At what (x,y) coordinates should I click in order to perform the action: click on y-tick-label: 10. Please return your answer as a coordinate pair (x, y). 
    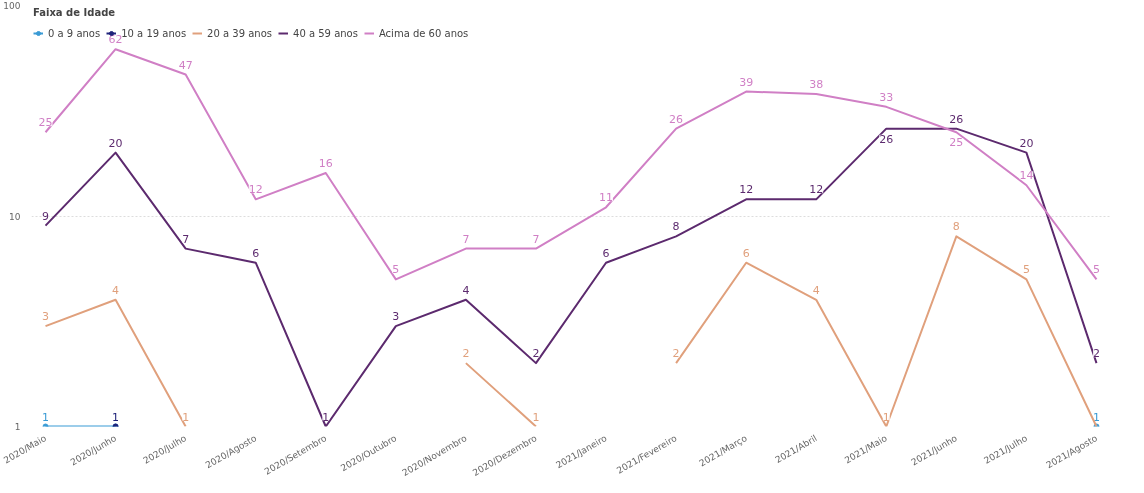
    Looking at the image, I should click on (15, 216).